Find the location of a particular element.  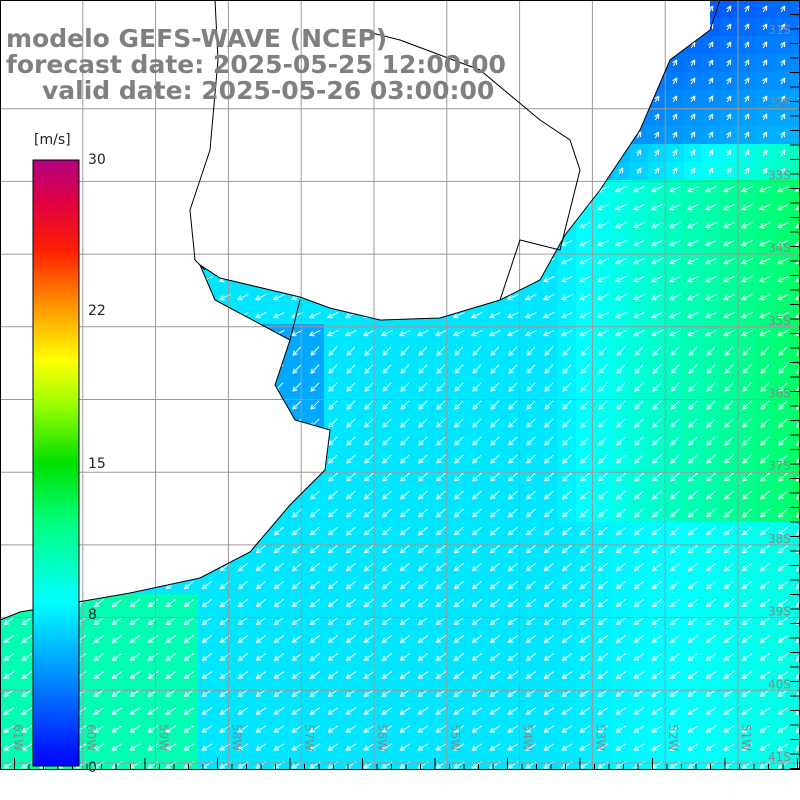

lon-label: 57W is located at coordinates (309, 737).